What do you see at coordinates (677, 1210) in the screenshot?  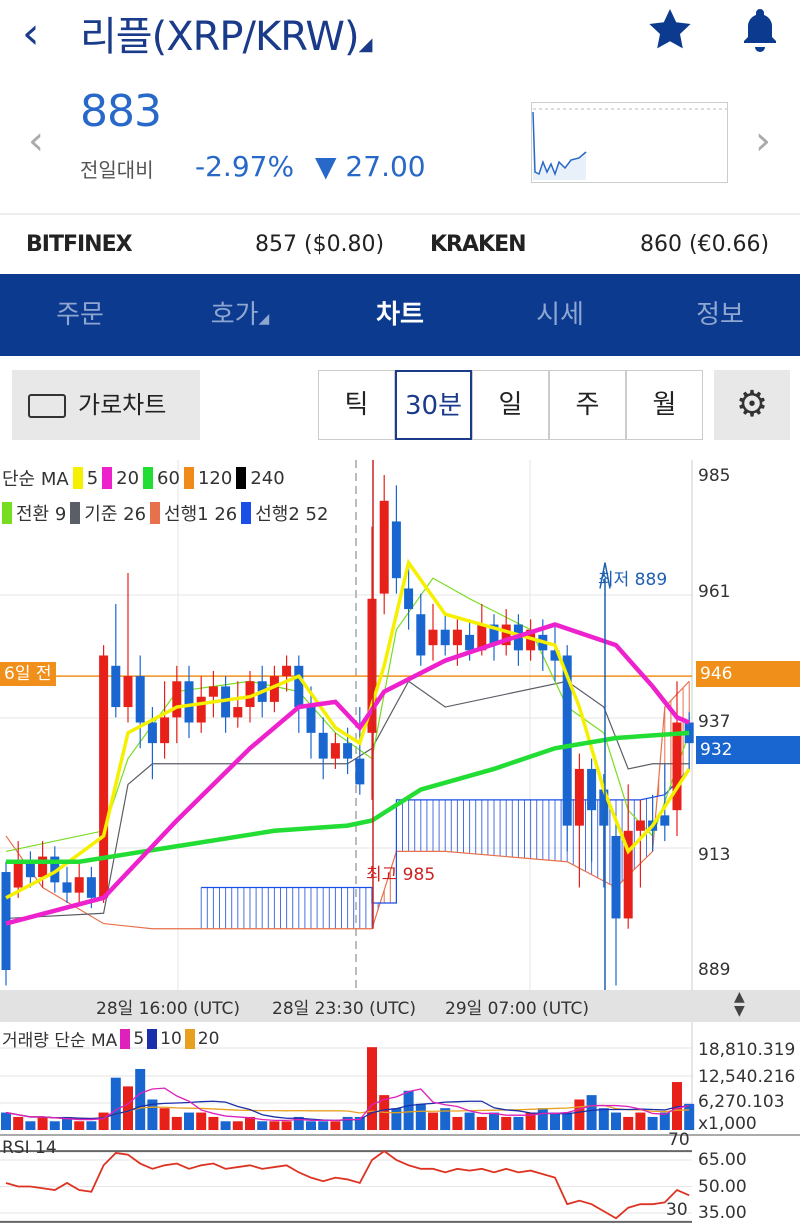 I see `rsi-level: 30` at bounding box center [677, 1210].